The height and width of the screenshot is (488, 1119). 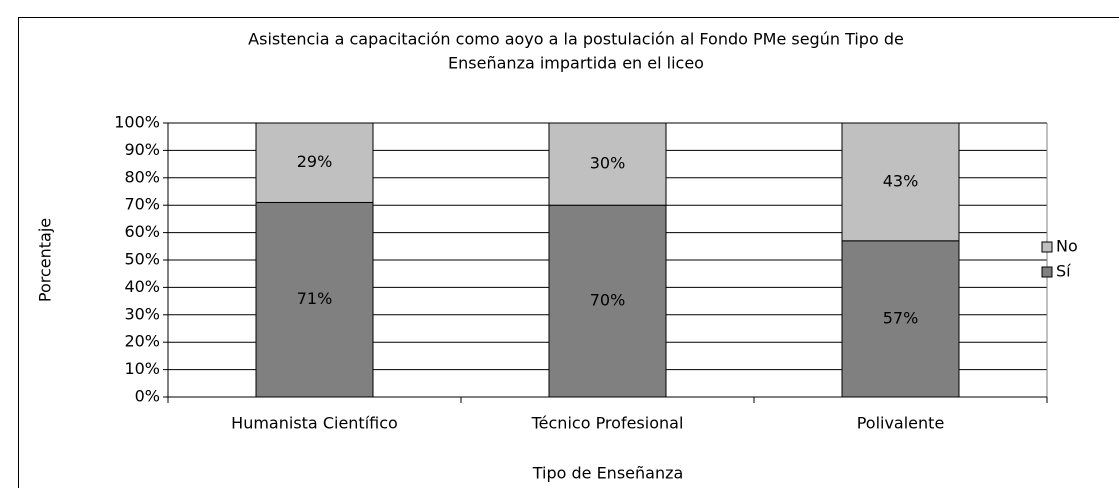 I want to click on y-tick-label: 80%, so click(x=142, y=176).